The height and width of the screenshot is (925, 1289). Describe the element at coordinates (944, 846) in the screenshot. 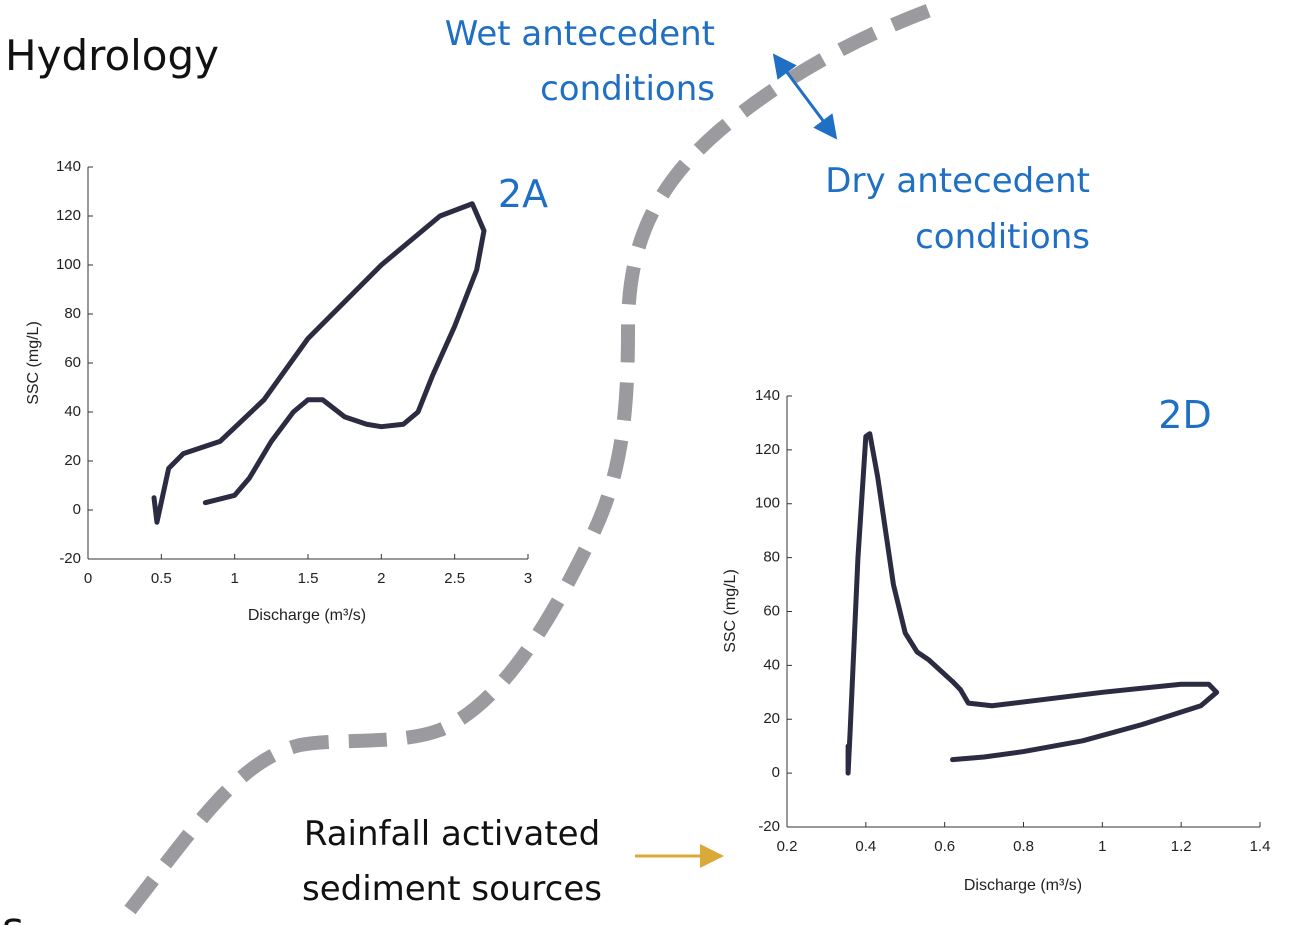

I see `x-tick-label: 0.6` at that location.